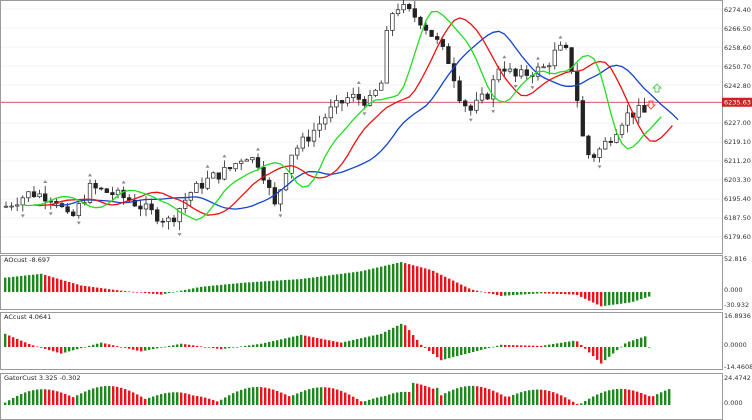 The height and width of the screenshot is (420, 752). I want to click on gator-panel, so click(337, 393).